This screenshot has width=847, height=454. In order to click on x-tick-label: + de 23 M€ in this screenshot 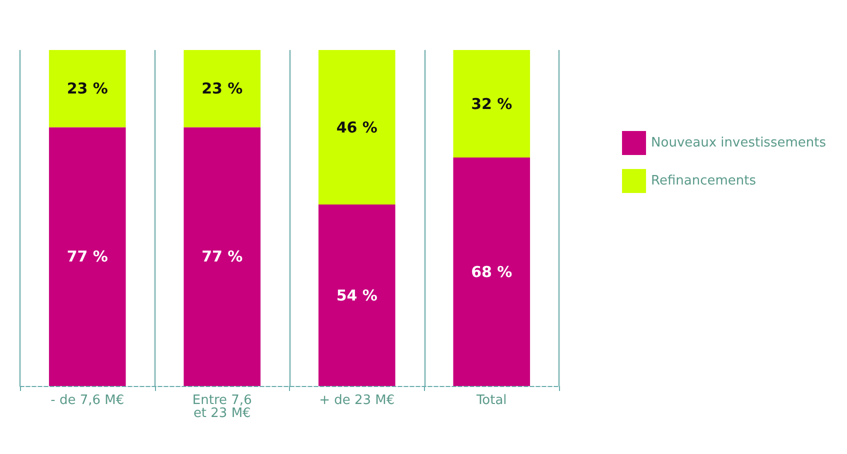, I will do `click(357, 400)`.